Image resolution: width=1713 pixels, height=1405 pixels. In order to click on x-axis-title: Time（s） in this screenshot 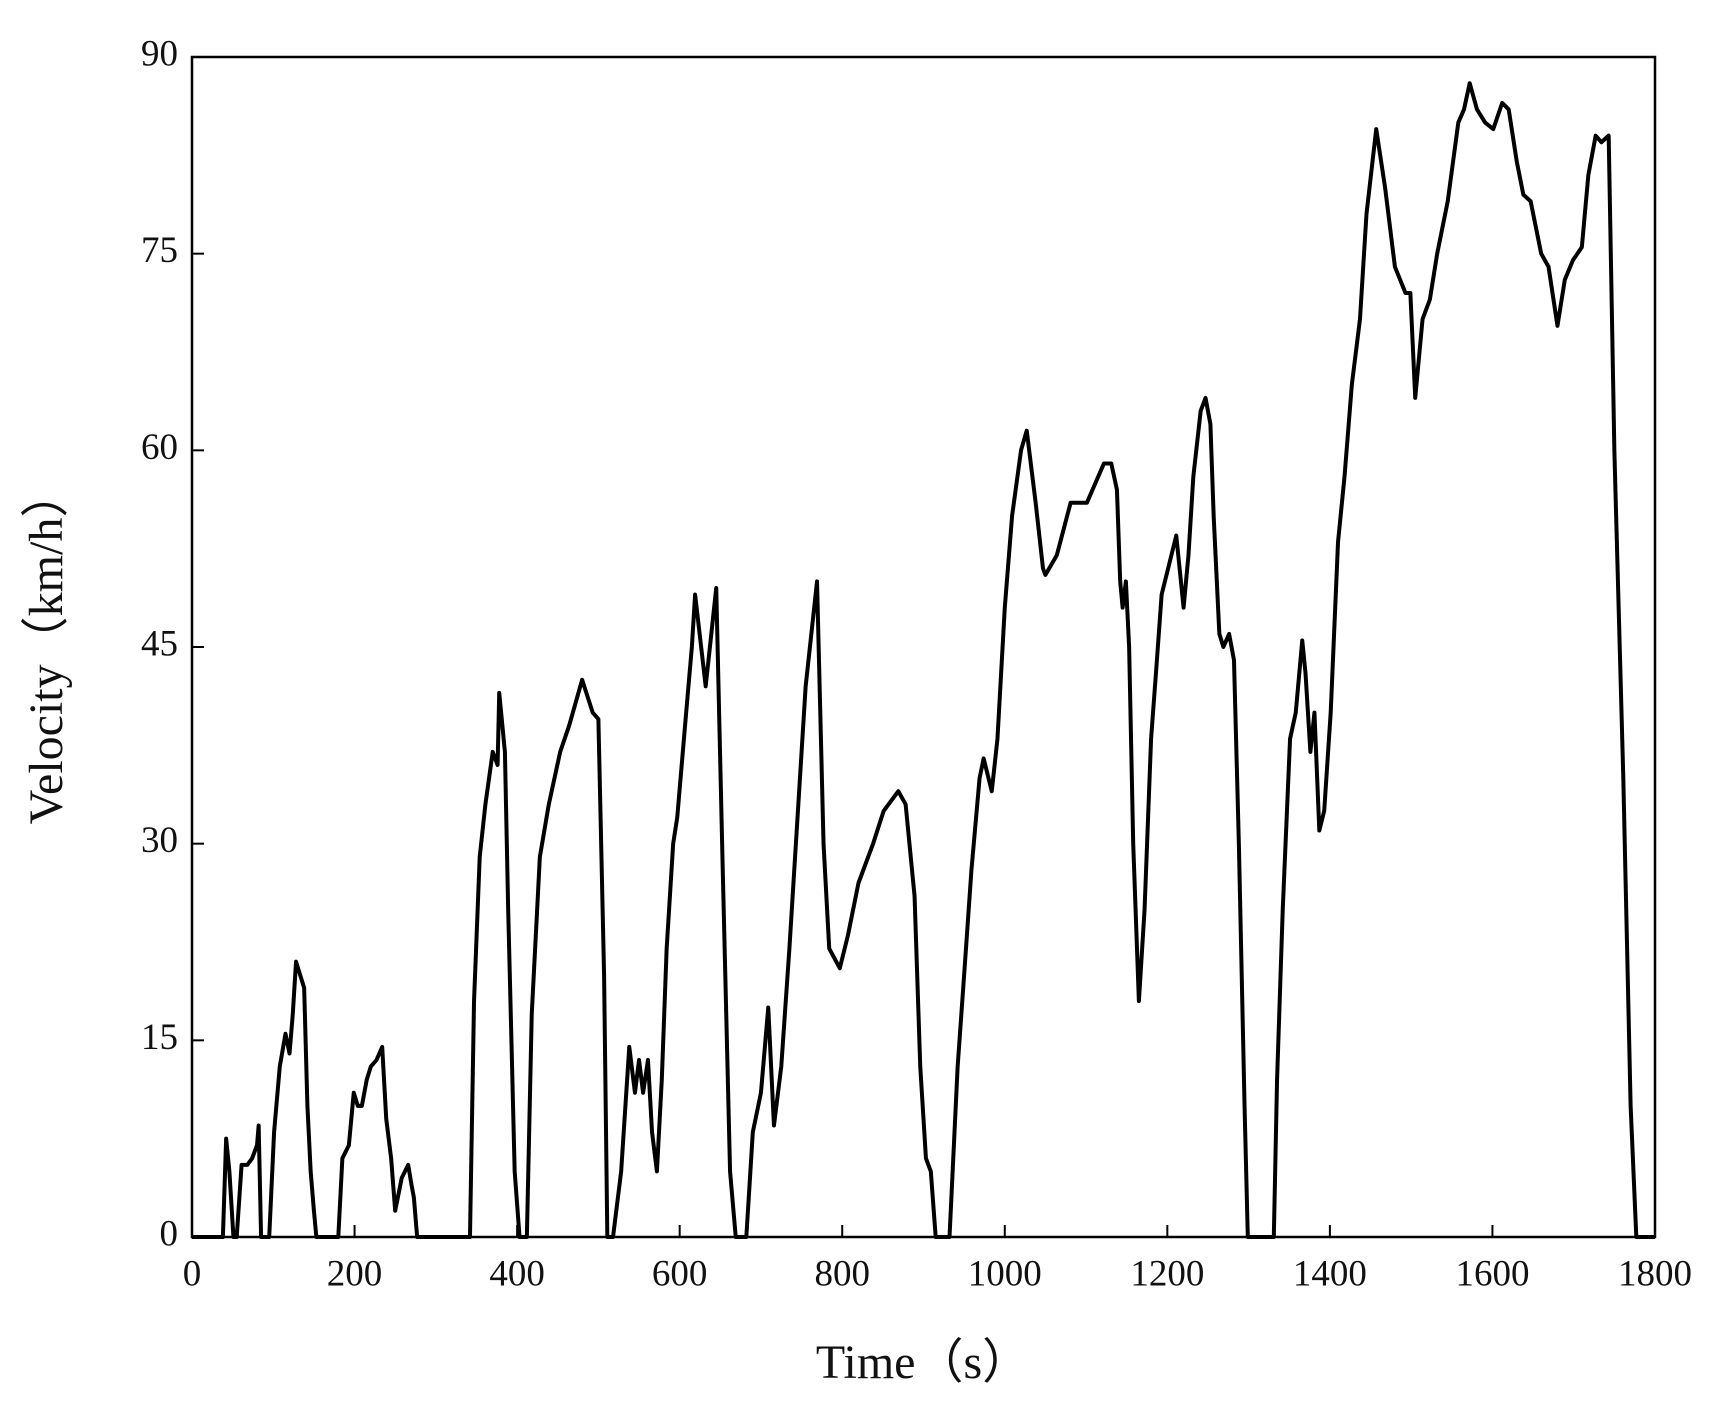, I will do `click(923, 1362)`.